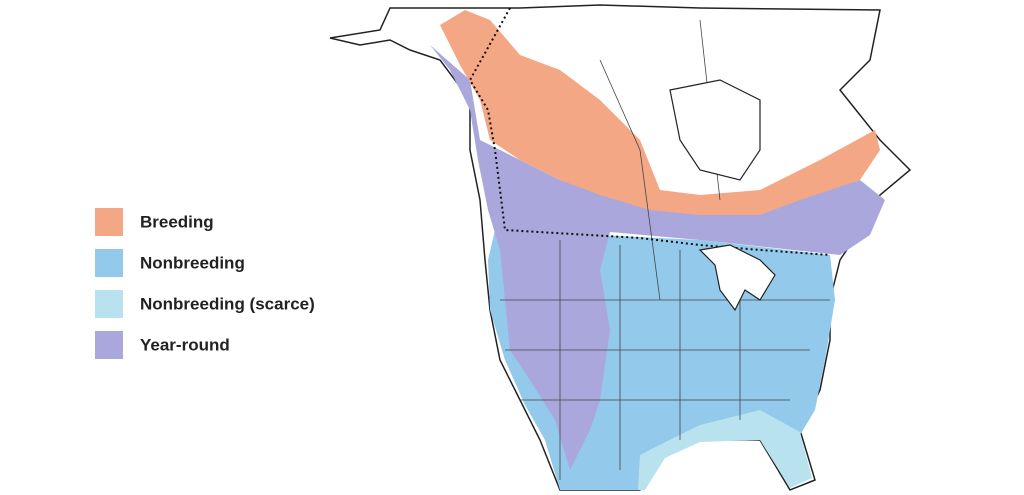  What do you see at coordinates (725, 450) in the screenshot?
I see `region-nonbreeding-scarce` at bounding box center [725, 450].